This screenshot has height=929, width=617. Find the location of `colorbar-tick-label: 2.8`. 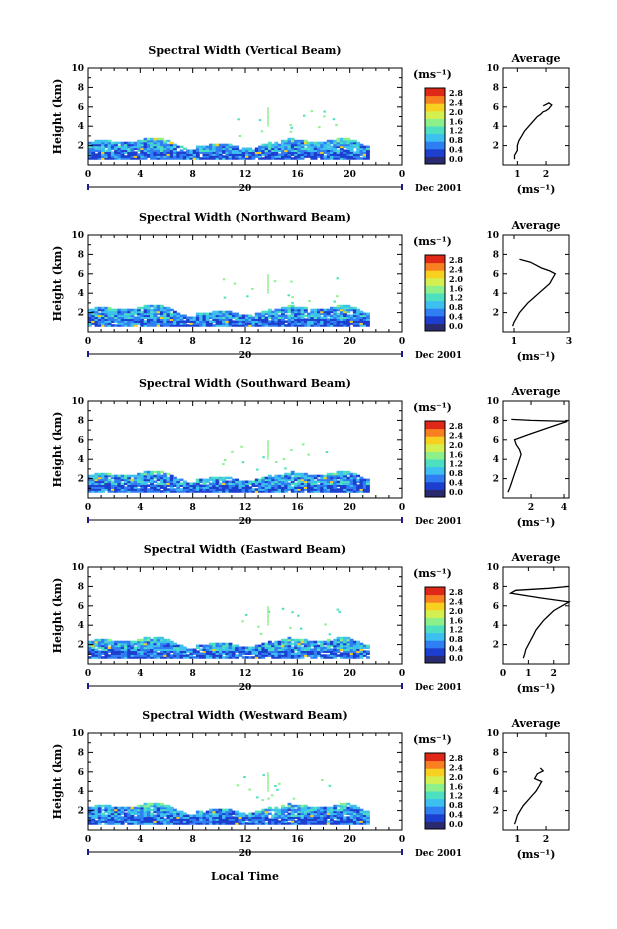

colorbar-tick-label: 2.8 is located at coordinates (456, 260).